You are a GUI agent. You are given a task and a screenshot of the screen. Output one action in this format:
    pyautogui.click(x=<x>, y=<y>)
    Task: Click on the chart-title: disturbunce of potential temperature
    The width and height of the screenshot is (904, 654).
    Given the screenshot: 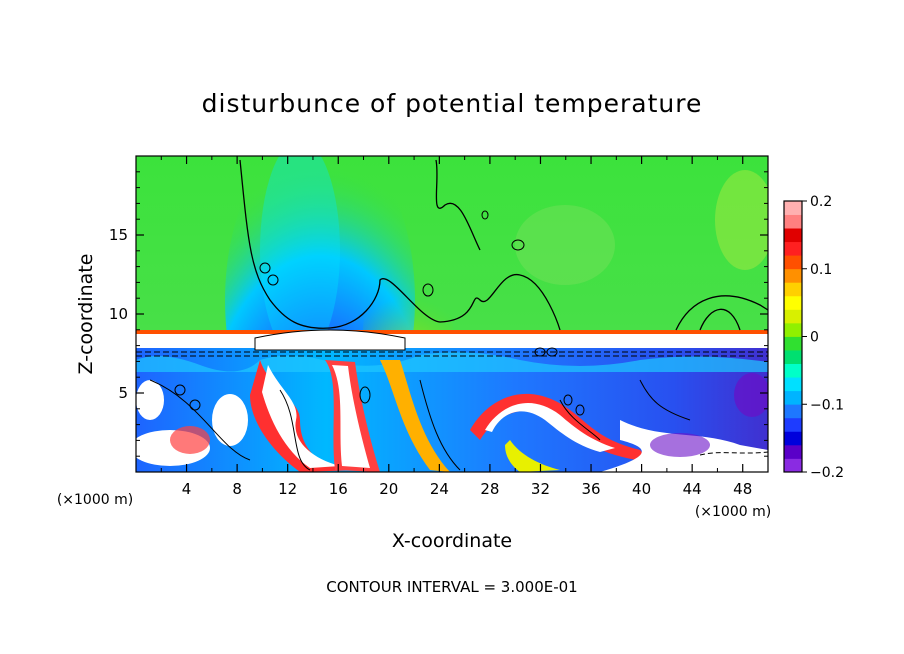 What is the action you would take?
    pyautogui.click(x=452, y=103)
    